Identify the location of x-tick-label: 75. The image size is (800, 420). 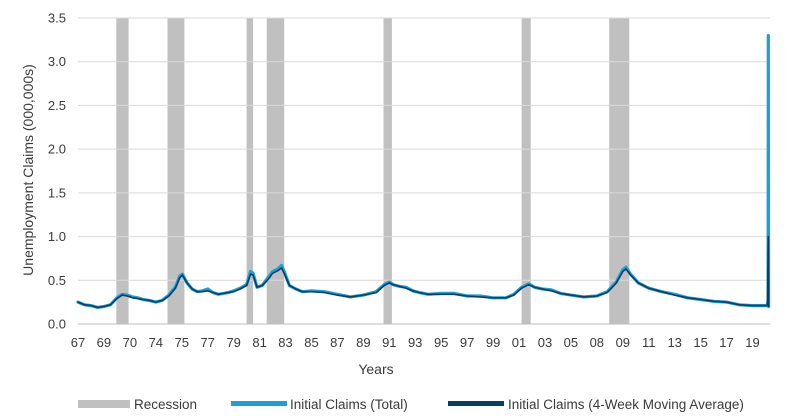
(182, 342).